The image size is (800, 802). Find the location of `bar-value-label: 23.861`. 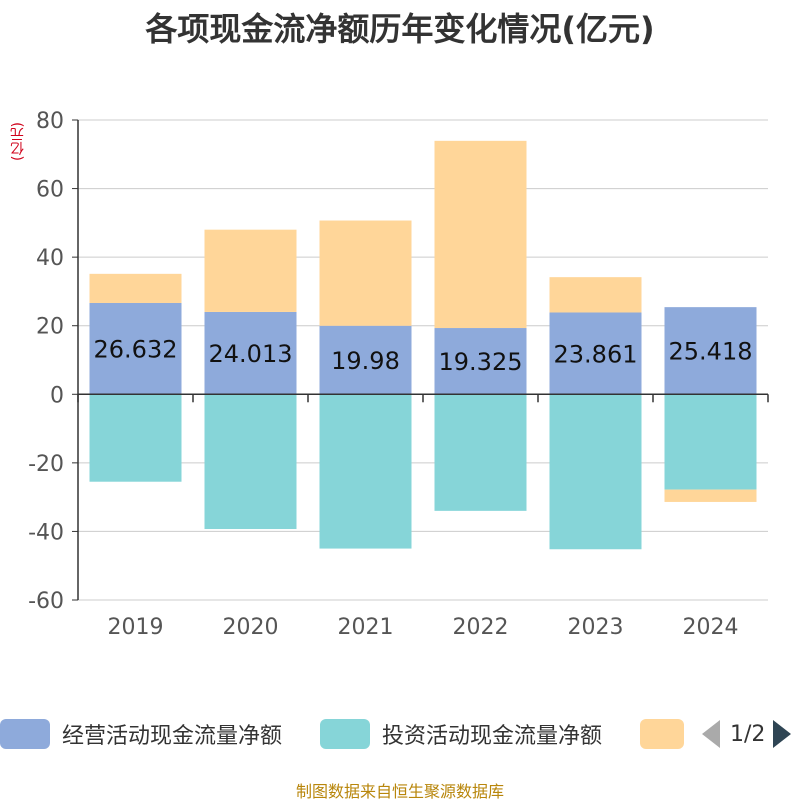

bar-value-label: 23.861 is located at coordinates (596, 354).